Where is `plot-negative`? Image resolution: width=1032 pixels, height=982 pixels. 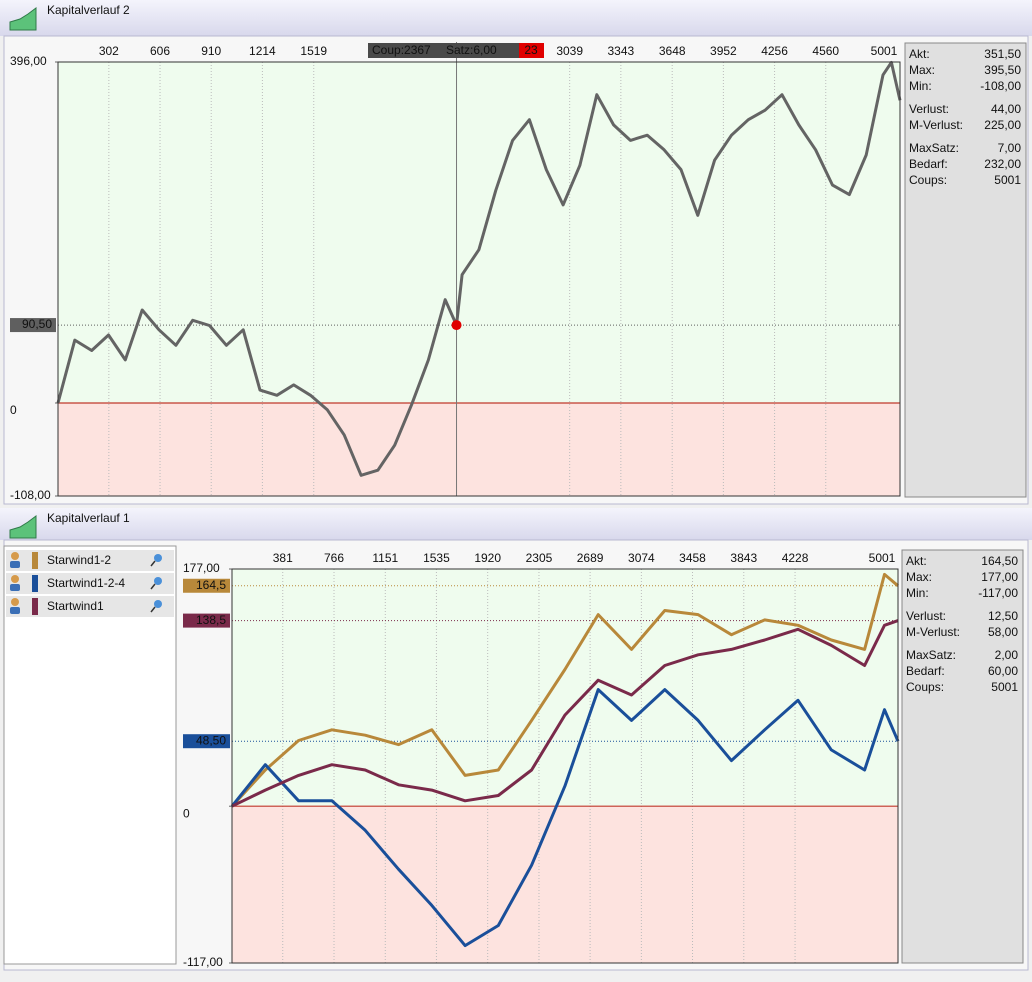
plot-negative is located at coordinates (479, 449).